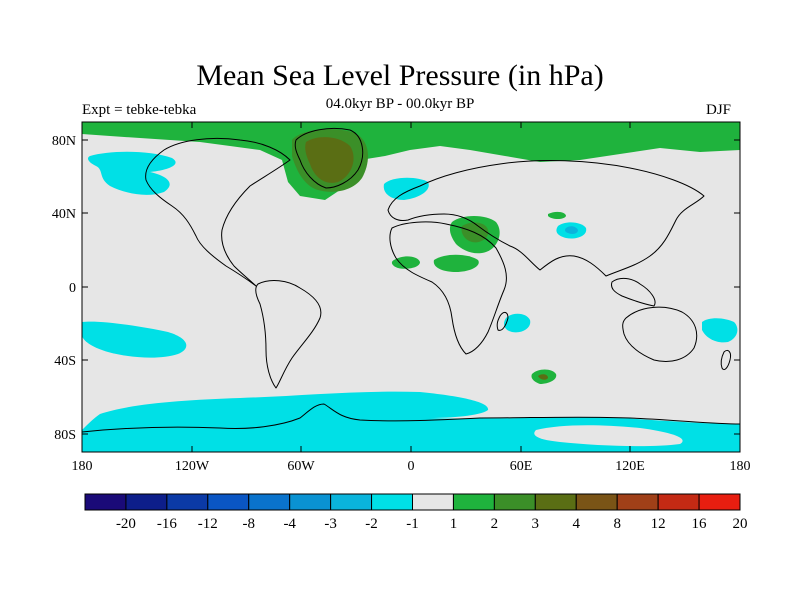 Image resolution: width=800 pixels, height=600 pixels. I want to click on period-label: 04.0kyr BP - 00.0kyr BP, so click(400, 104).